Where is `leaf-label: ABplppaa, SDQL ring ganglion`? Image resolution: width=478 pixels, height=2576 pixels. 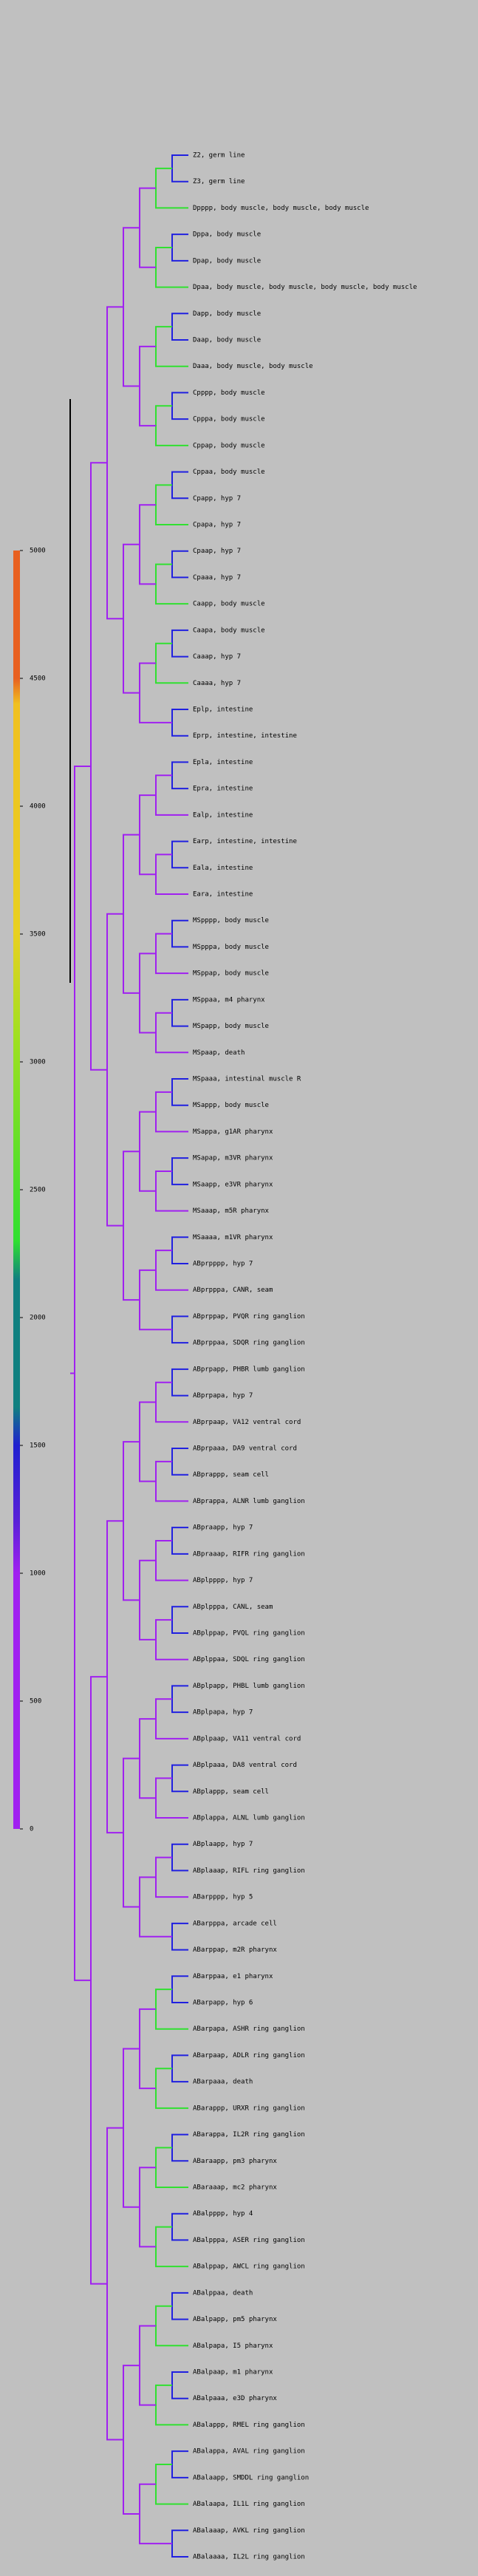
leaf-label: ABplppaa, SDQL ring ganglion is located at coordinates (249, 1659).